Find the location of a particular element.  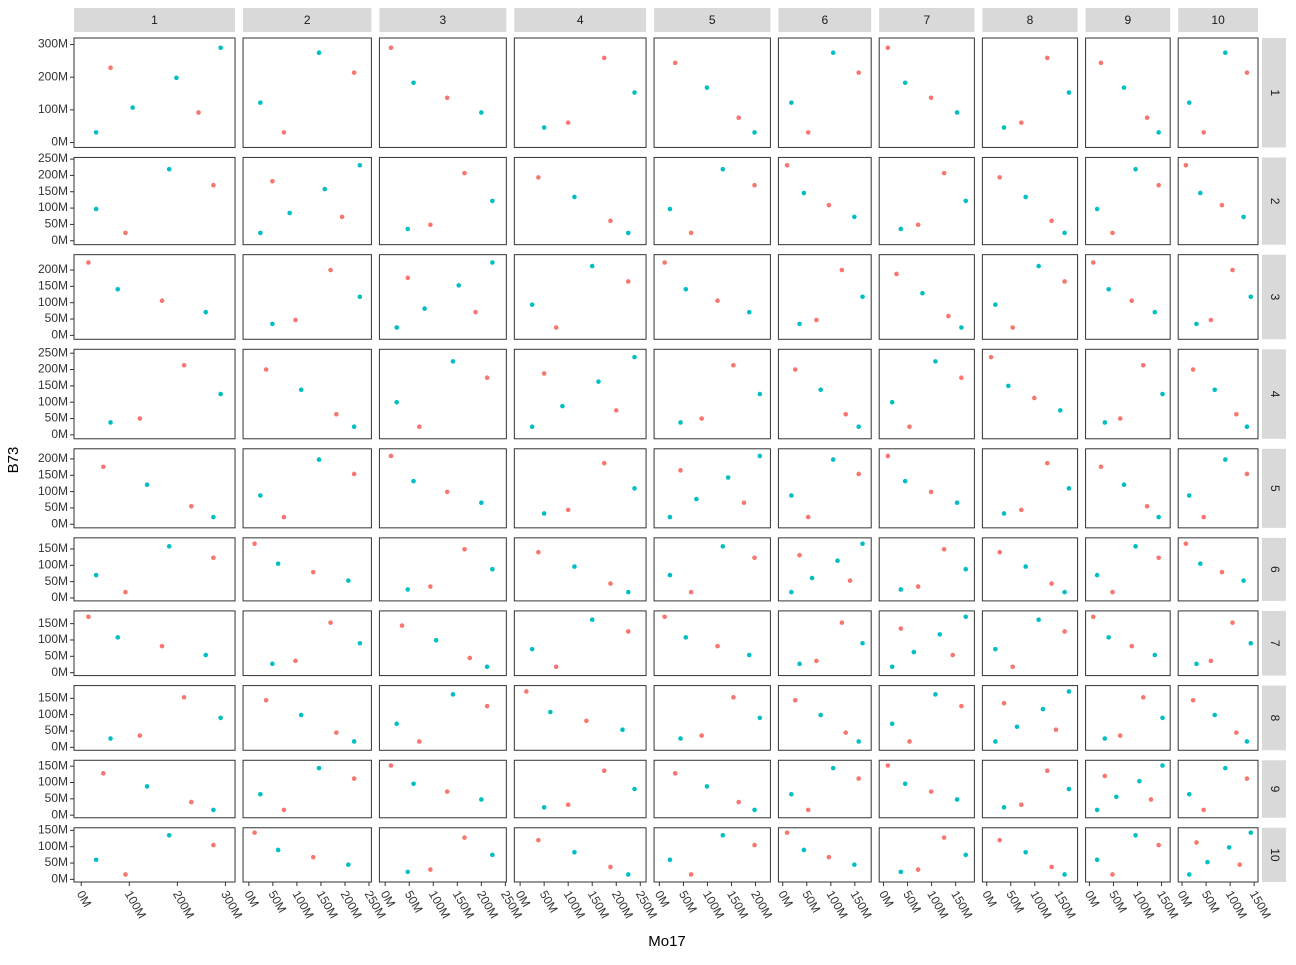

column-strip-label: 3 is located at coordinates (443, 20).